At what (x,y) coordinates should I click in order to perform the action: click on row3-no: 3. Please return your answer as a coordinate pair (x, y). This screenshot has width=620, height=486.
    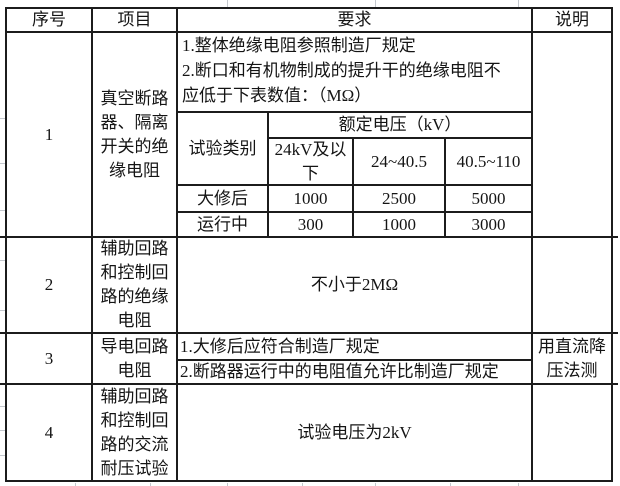
    Looking at the image, I should click on (49, 358).